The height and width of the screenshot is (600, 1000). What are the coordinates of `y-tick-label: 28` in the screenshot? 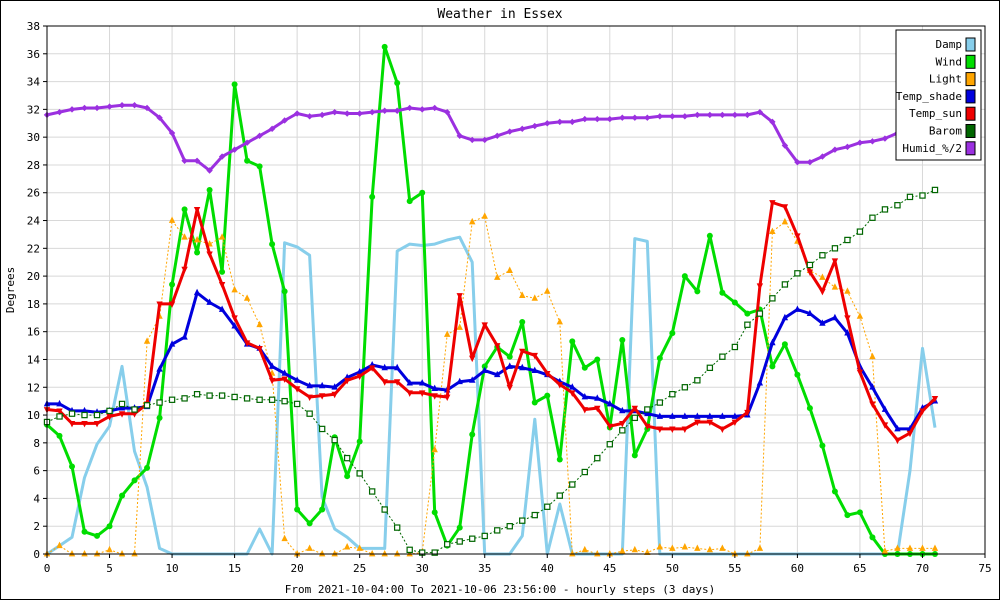 It's located at (33, 165).